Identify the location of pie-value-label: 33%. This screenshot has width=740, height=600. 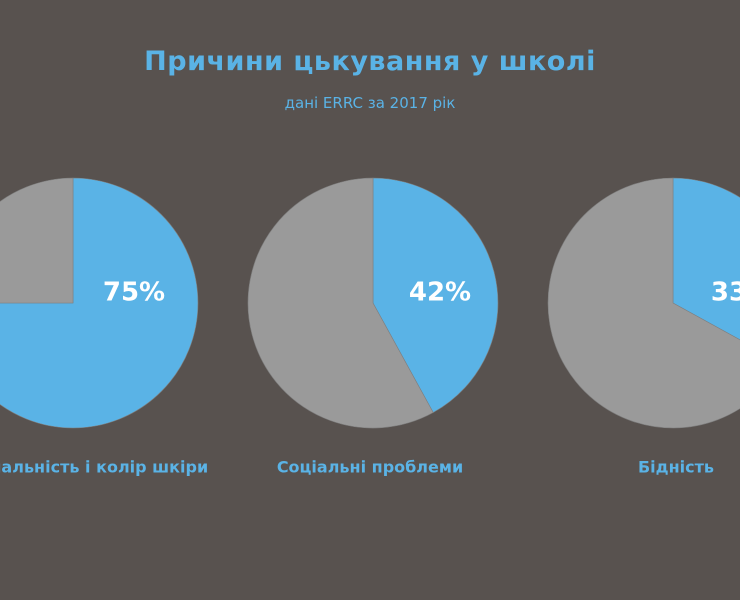
(725, 293).